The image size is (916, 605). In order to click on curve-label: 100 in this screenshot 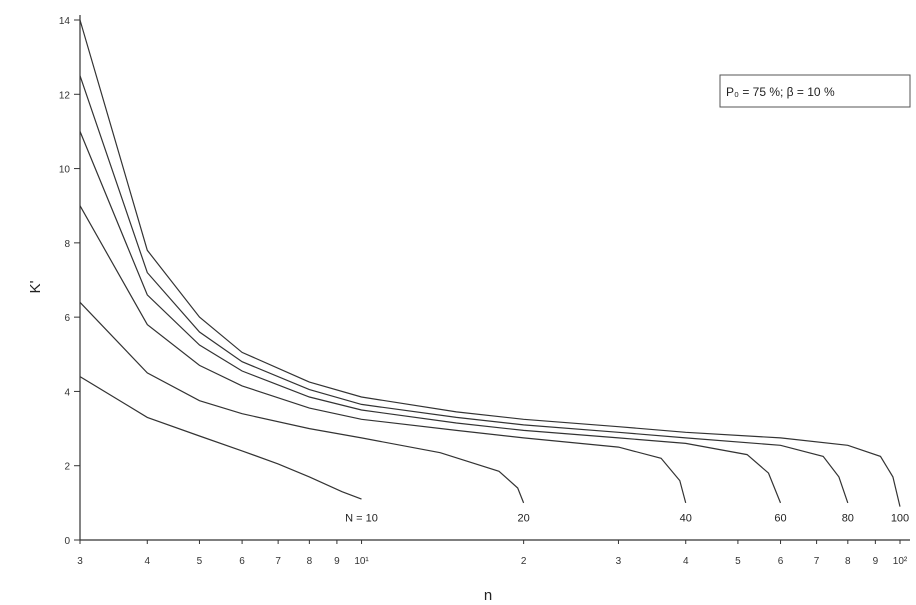, I will do `click(900, 519)`.